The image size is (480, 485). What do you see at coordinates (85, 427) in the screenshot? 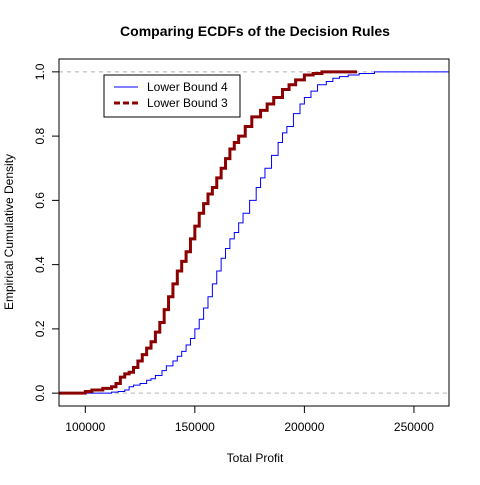
I see `x-tick-label-0: 100000` at bounding box center [85, 427].